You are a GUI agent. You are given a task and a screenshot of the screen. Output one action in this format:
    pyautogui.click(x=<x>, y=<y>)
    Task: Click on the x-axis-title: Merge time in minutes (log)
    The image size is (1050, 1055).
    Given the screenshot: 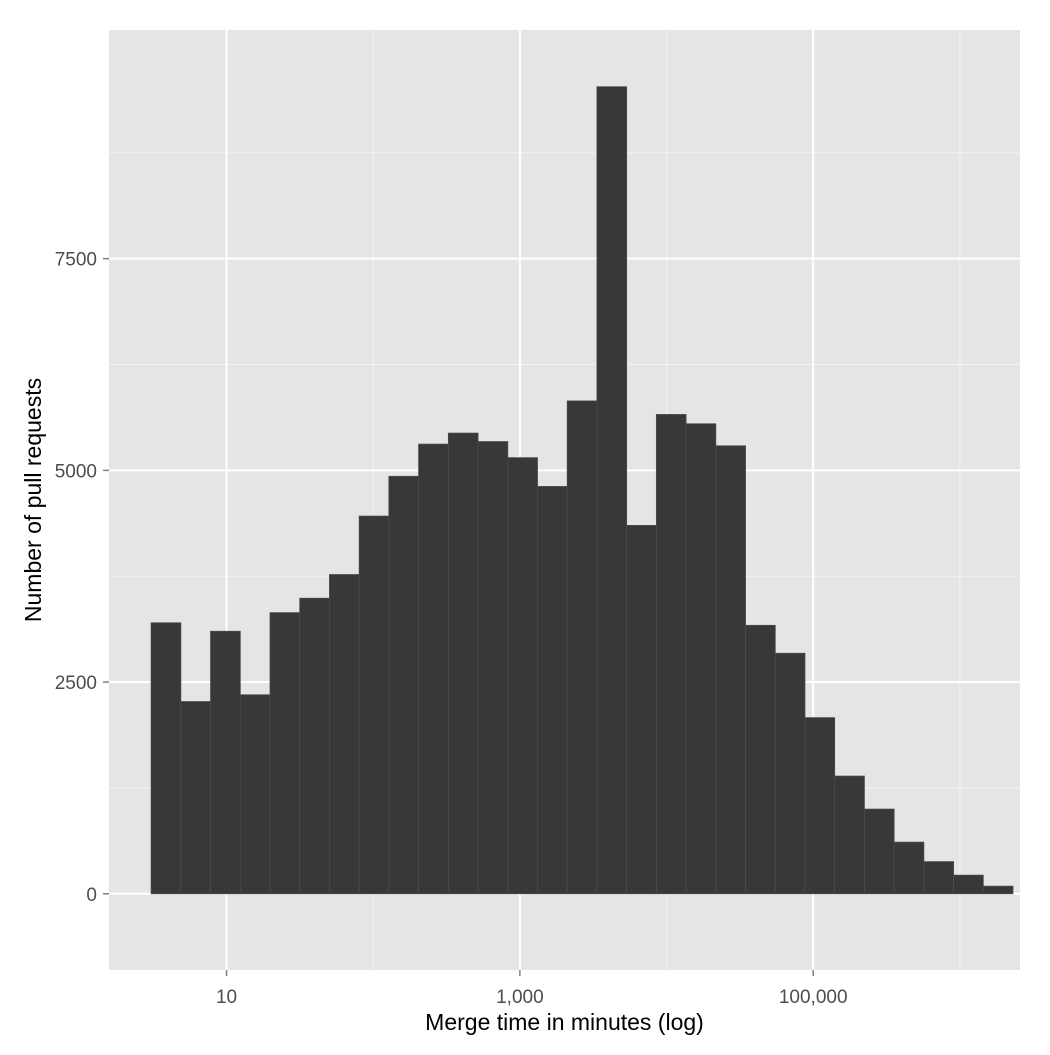 What is the action you would take?
    pyautogui.click(x=564, y=1022)
    